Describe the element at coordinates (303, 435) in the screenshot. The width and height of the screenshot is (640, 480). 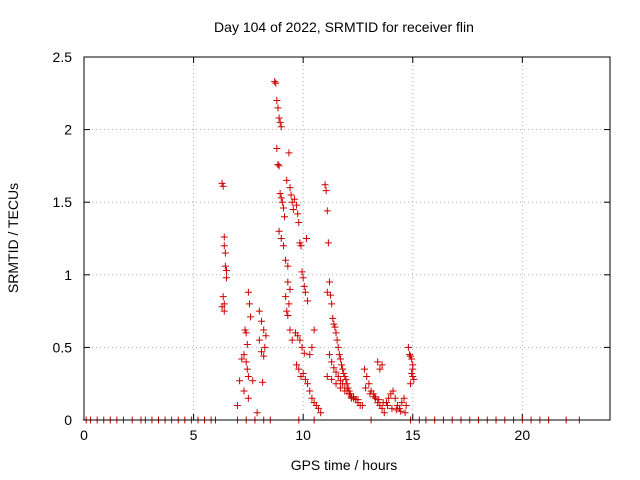
I see `x-tick-label: 10` at that location.